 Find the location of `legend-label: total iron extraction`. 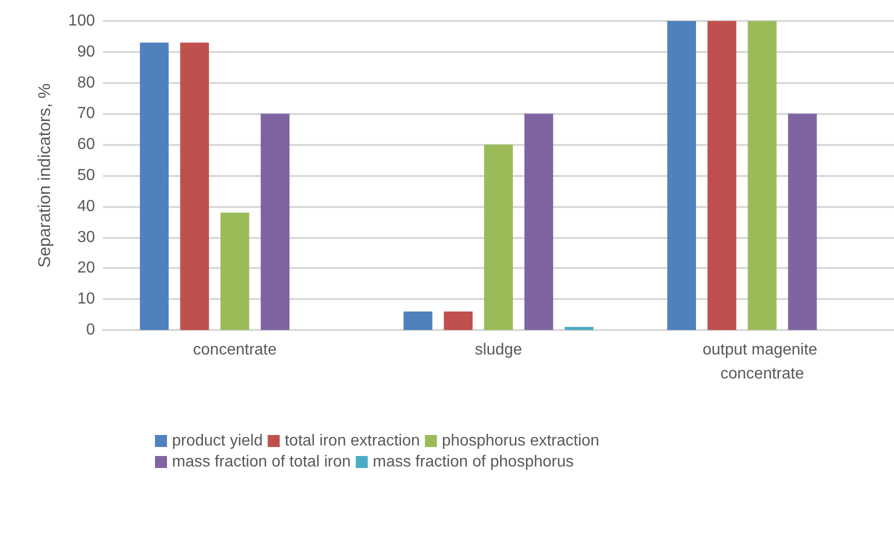

legend-label: total iron extraction is located at coordinates (352, 441).